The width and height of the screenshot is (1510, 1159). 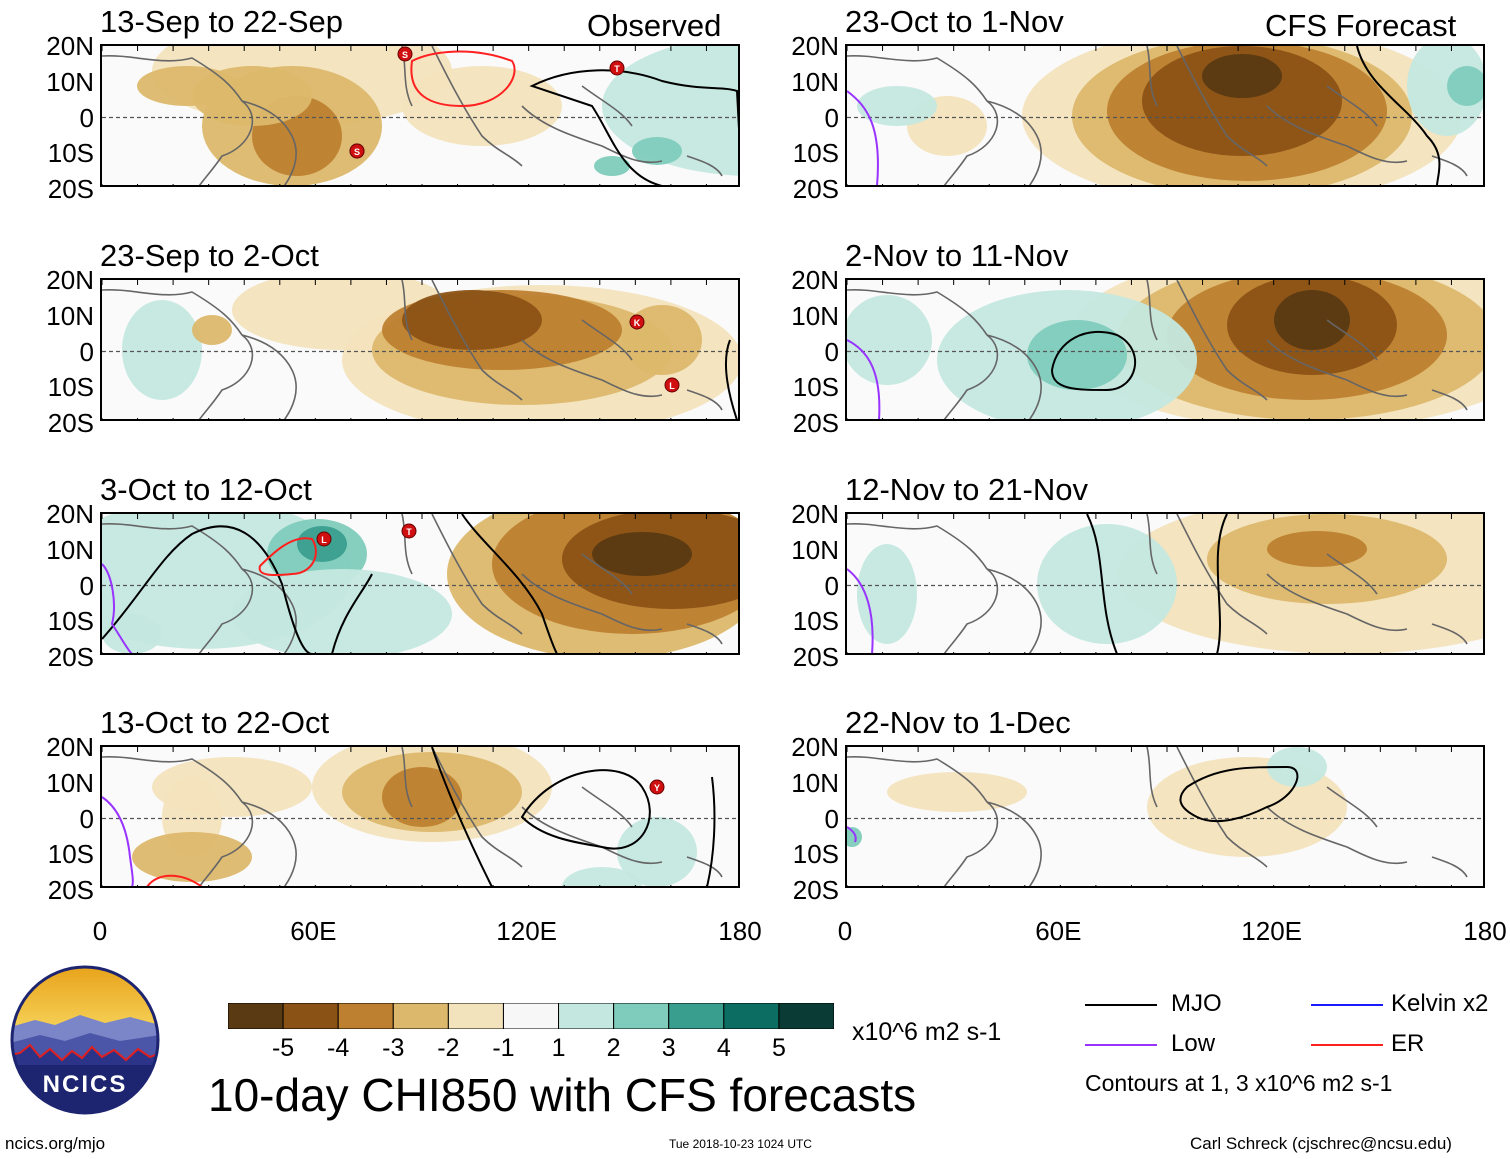 What do you see at coordinates (1321, 1143) in the screenshot?
I see `footer-author: Carl Schreck (cjschrec@ncsu.edu)` at bounding box center [1321, 1143].